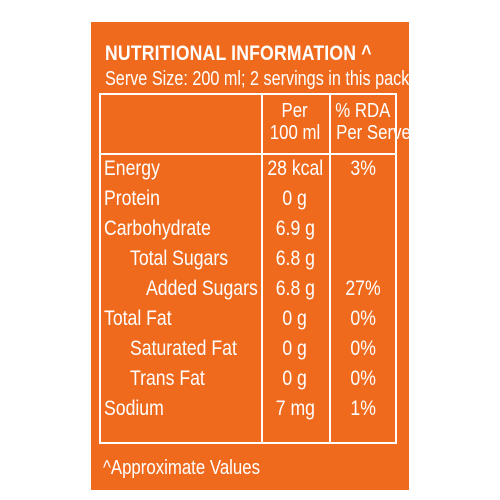 The image size is (500, 500). I want to click on nutrient-name: Energy, so click(132, 168).